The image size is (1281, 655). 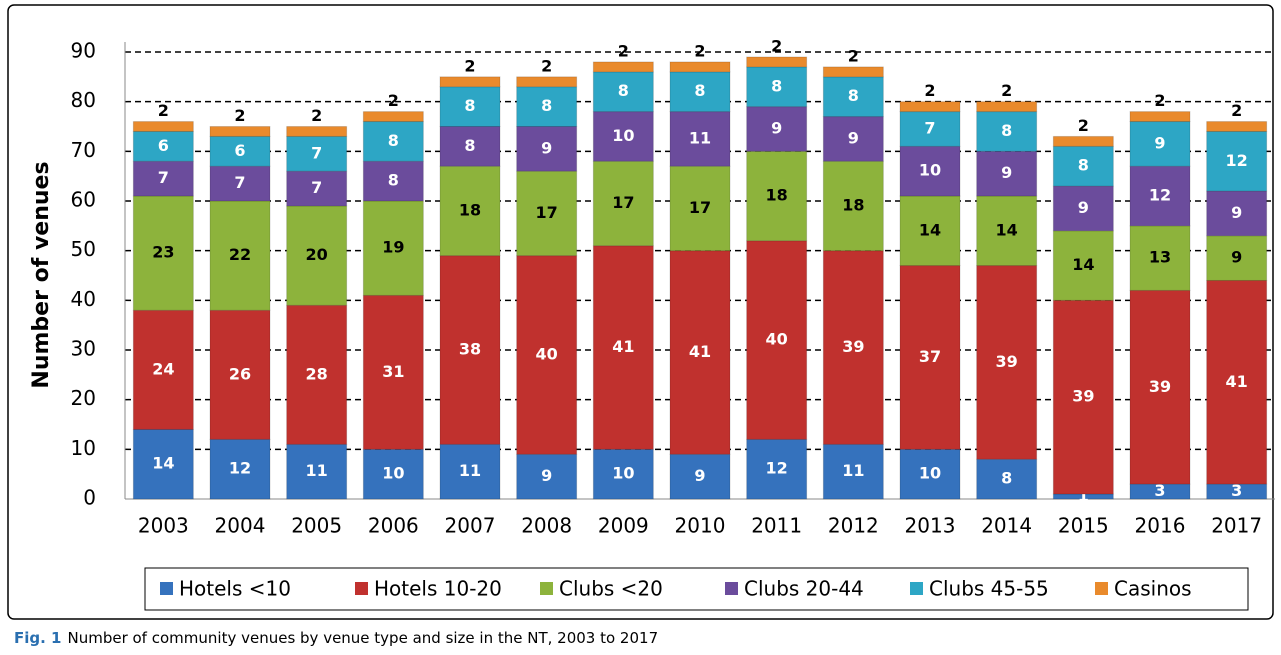 What do you see at coordinates (804, 589) in the screenshot?
I see `legend-label: Clubs 20-44` at bounding box center [804, 589].